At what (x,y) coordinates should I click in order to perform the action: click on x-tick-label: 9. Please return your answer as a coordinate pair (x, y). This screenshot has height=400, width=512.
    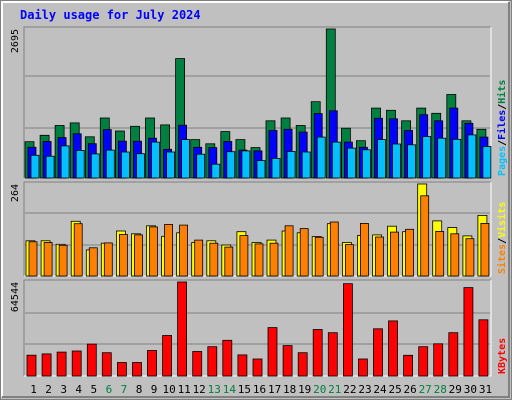
    Looking at the image, I should click on (154, 389).